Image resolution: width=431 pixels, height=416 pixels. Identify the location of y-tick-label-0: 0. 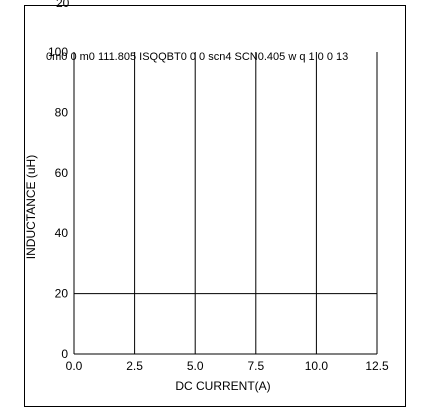
(64, 354).